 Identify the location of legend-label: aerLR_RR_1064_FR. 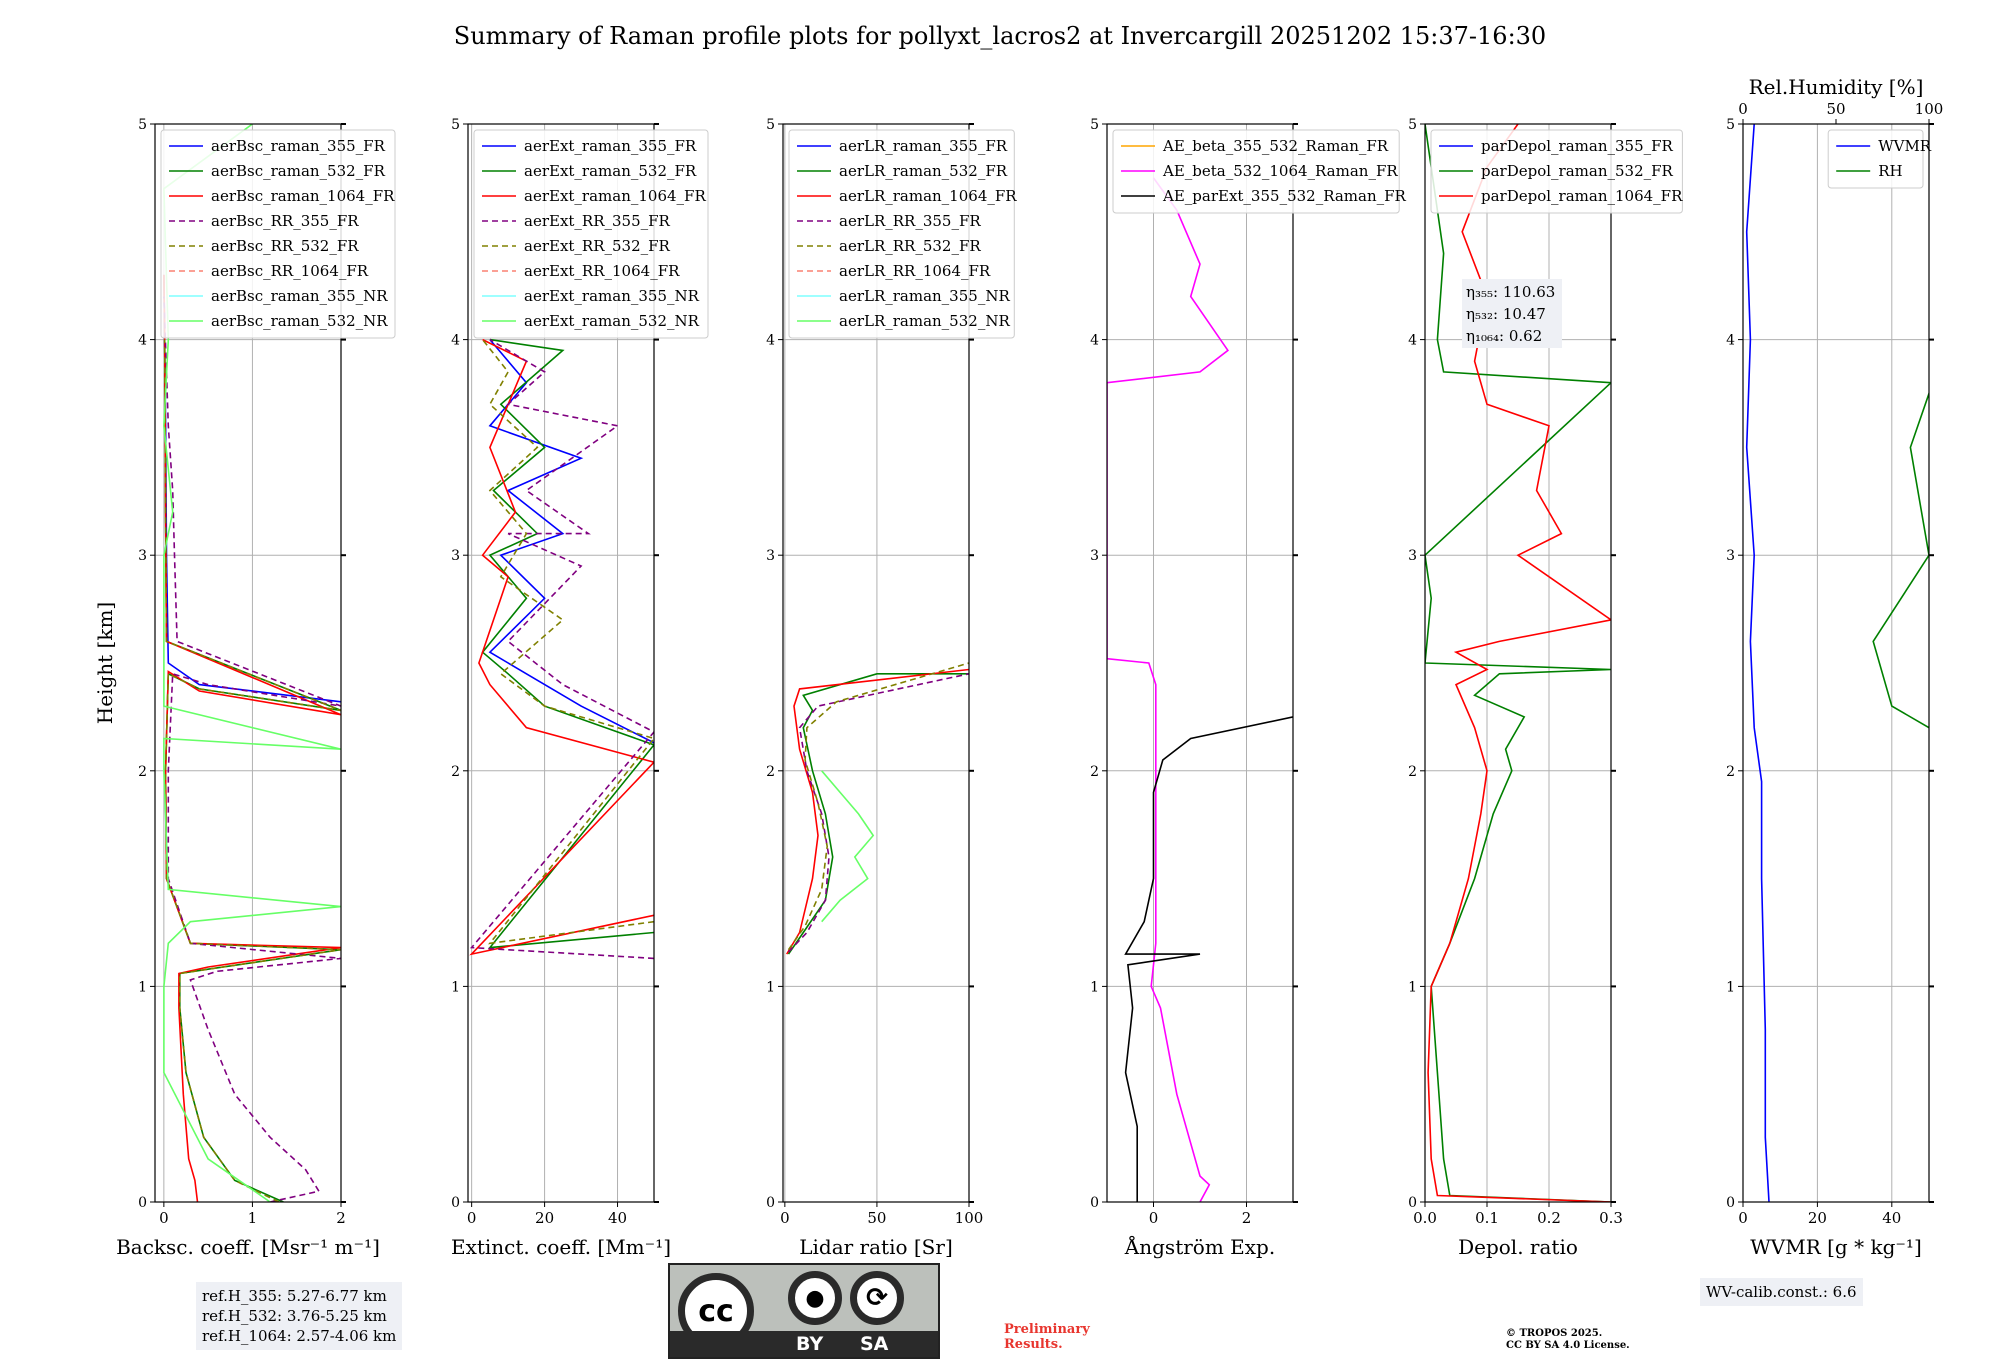
(915, 271).